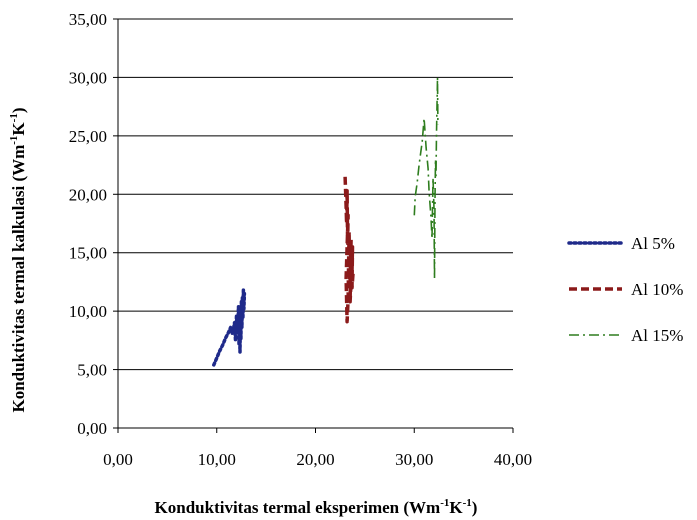 The width and height of the screenshot is (697, 520). I want to click on x-tick-label: 0,00, so click(118, 459).